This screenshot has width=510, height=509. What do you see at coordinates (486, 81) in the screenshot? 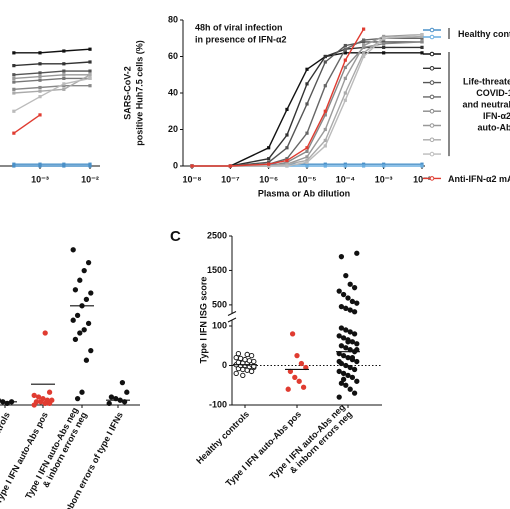
I see `legend-label: Life-threatening` at bounding box center [486, 81].